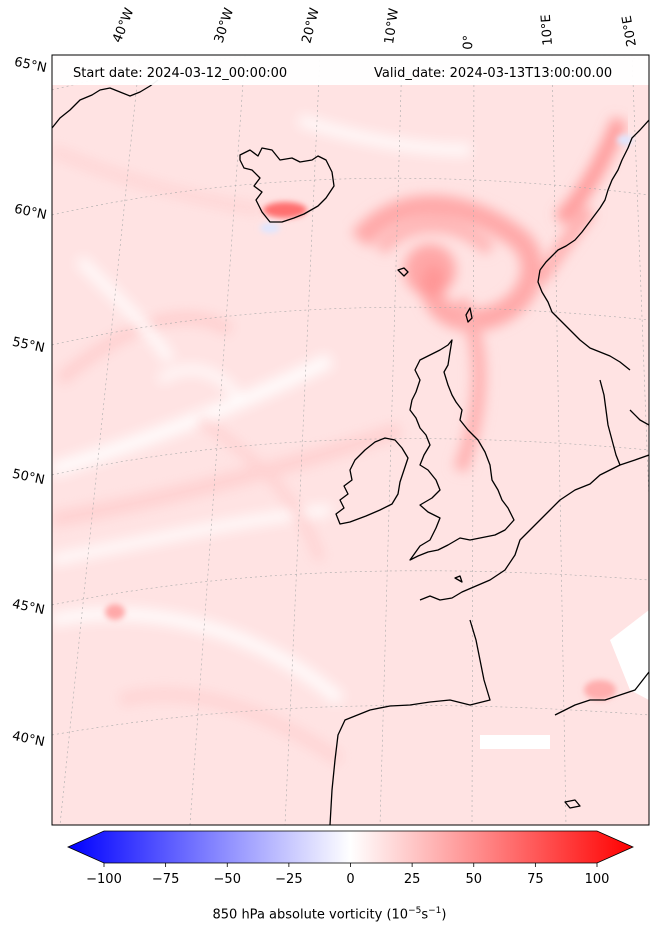  I want to click on lon-label-0: 0°, so click(469, 42).